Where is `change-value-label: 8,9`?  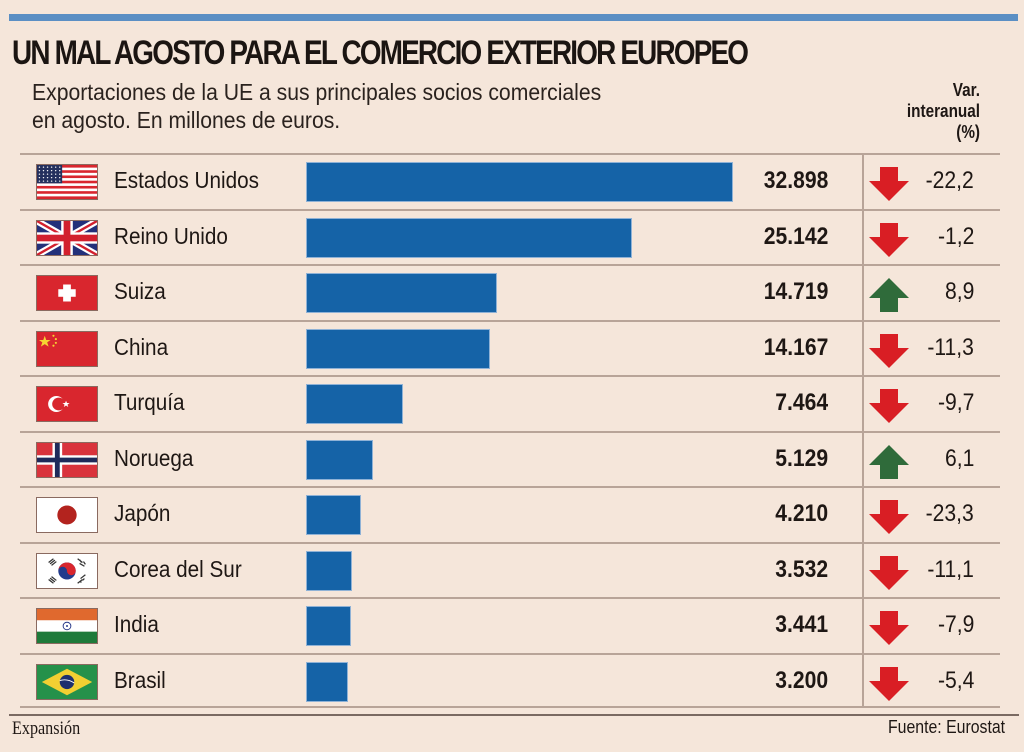
change-value-label: 8,9 is located at coordinates (959, 291).